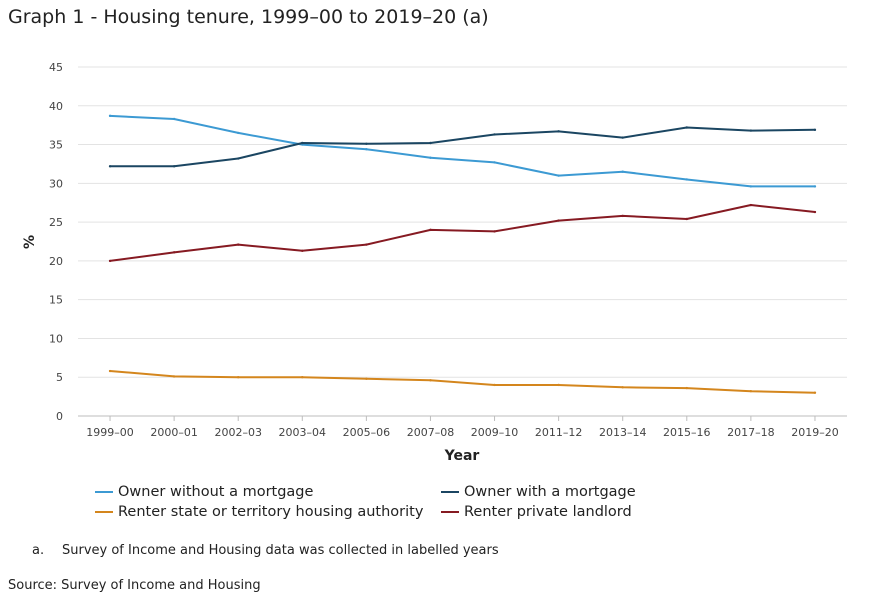 This screenshot has width=875, height=614. I want to click on y-tick-label: 0, so click(59, 416).